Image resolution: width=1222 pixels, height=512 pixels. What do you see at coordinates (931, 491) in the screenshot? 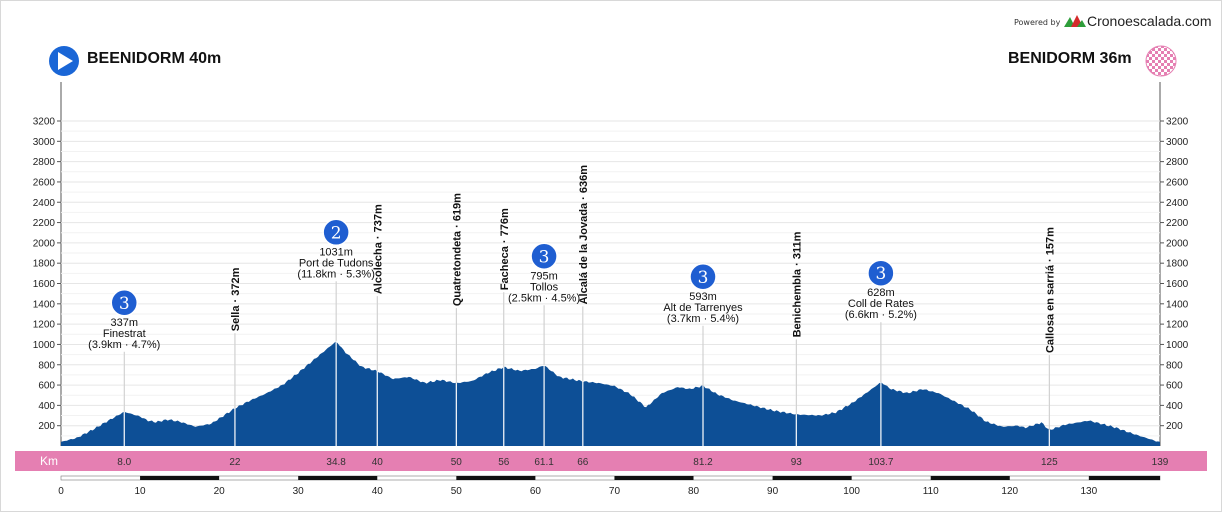
I see `x-tick-label: 110` at bounding box center [931, 491].